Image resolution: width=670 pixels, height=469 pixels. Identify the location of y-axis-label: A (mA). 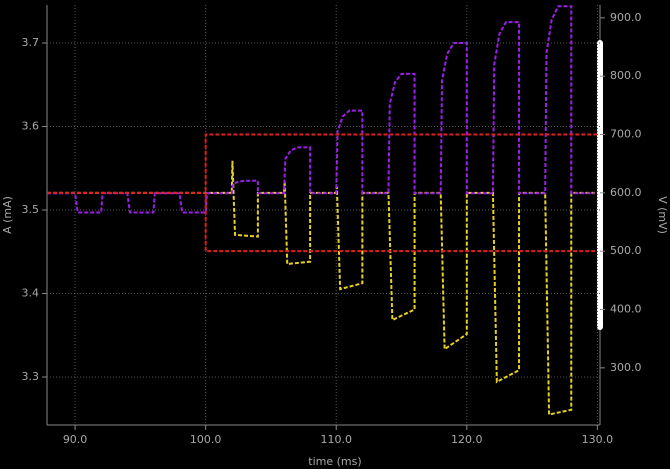
(7, 215).